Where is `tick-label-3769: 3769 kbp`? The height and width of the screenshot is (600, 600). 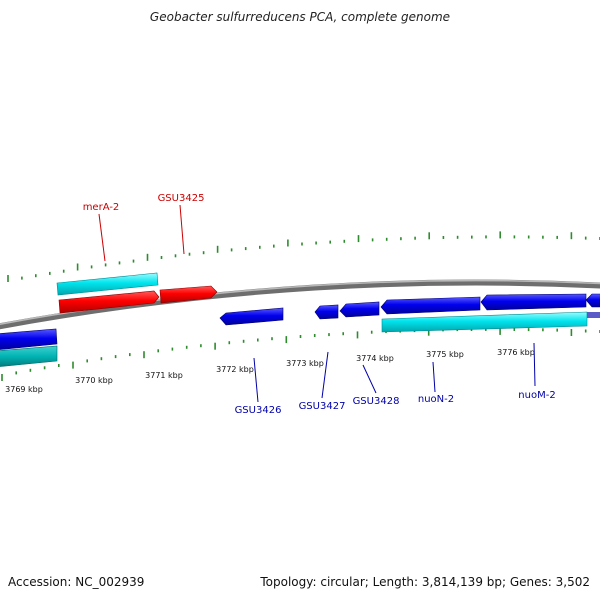
tick-label-3769: 3769 kbp is located at coordinates (24, 389).